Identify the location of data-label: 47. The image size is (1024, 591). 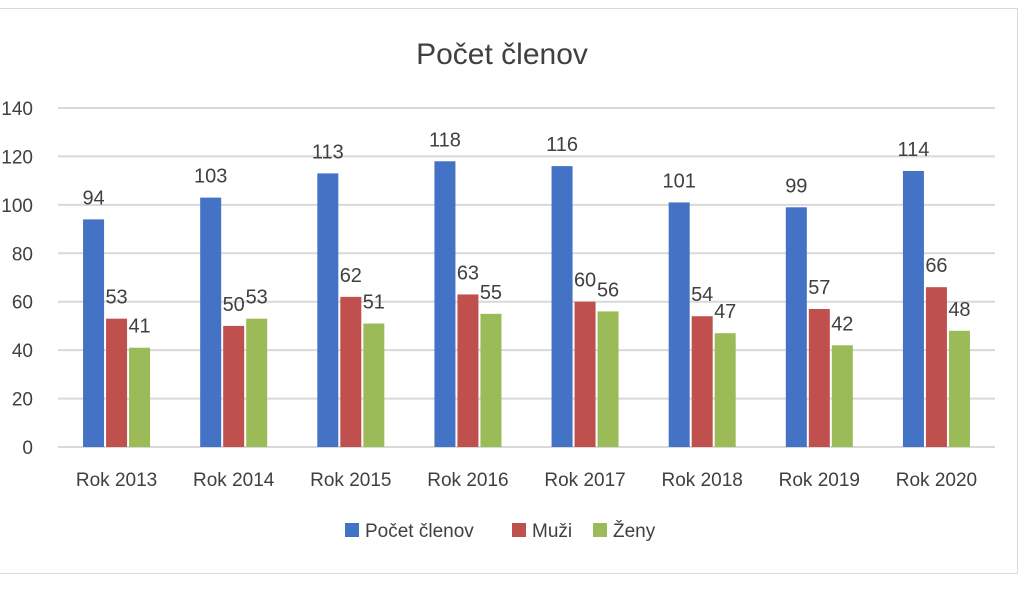
(725, 312).